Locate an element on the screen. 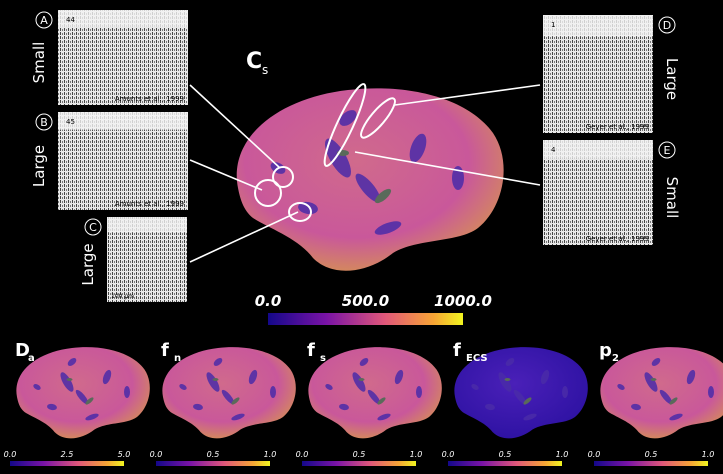 The image size is (723, 474). panel-tick-label: 5.0 is located at coordinates (124, 454).